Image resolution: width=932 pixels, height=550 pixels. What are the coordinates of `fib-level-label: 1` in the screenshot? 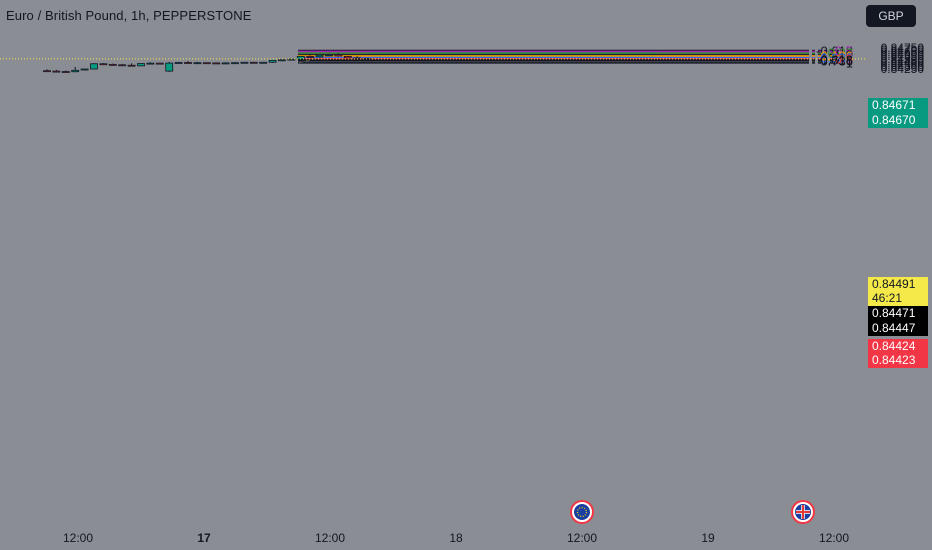 It's located at (849, 63).